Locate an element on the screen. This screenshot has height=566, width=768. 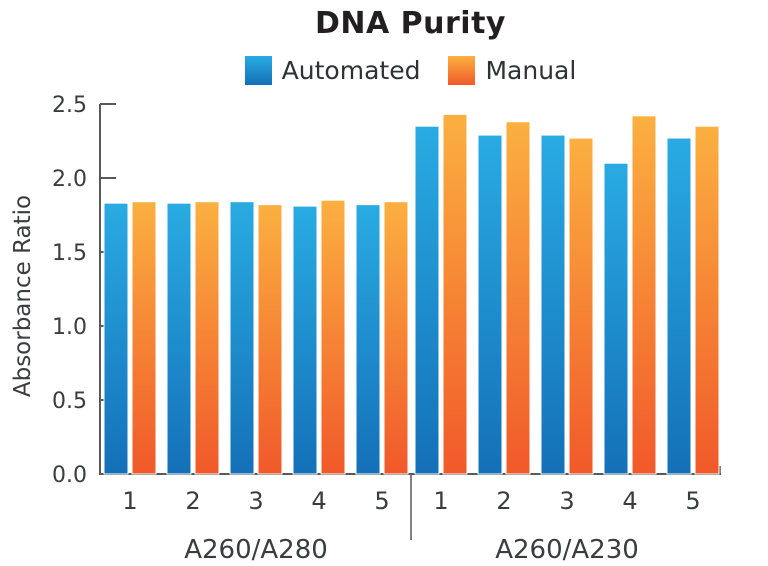
bar-automated-group1-sample5 is located at coordinates (368, 339).